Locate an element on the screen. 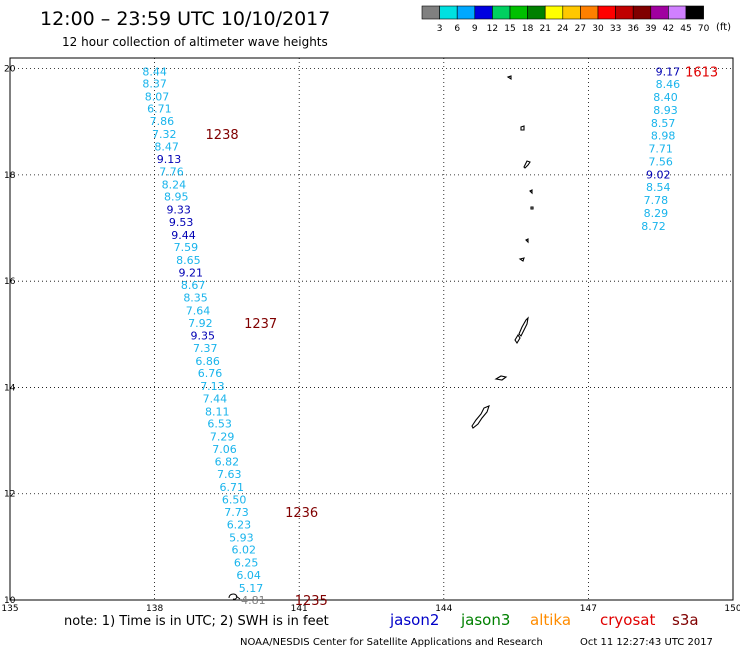  wave-height-label: 7.78 is located at coordinates (656, 200).